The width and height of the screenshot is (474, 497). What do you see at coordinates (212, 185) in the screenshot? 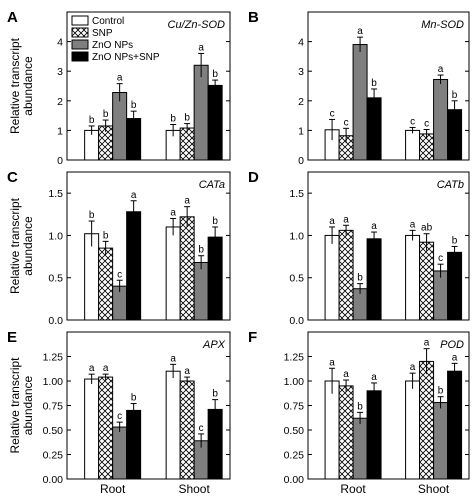
I see `gene-label: CATa` at bounding box center [212, 185].